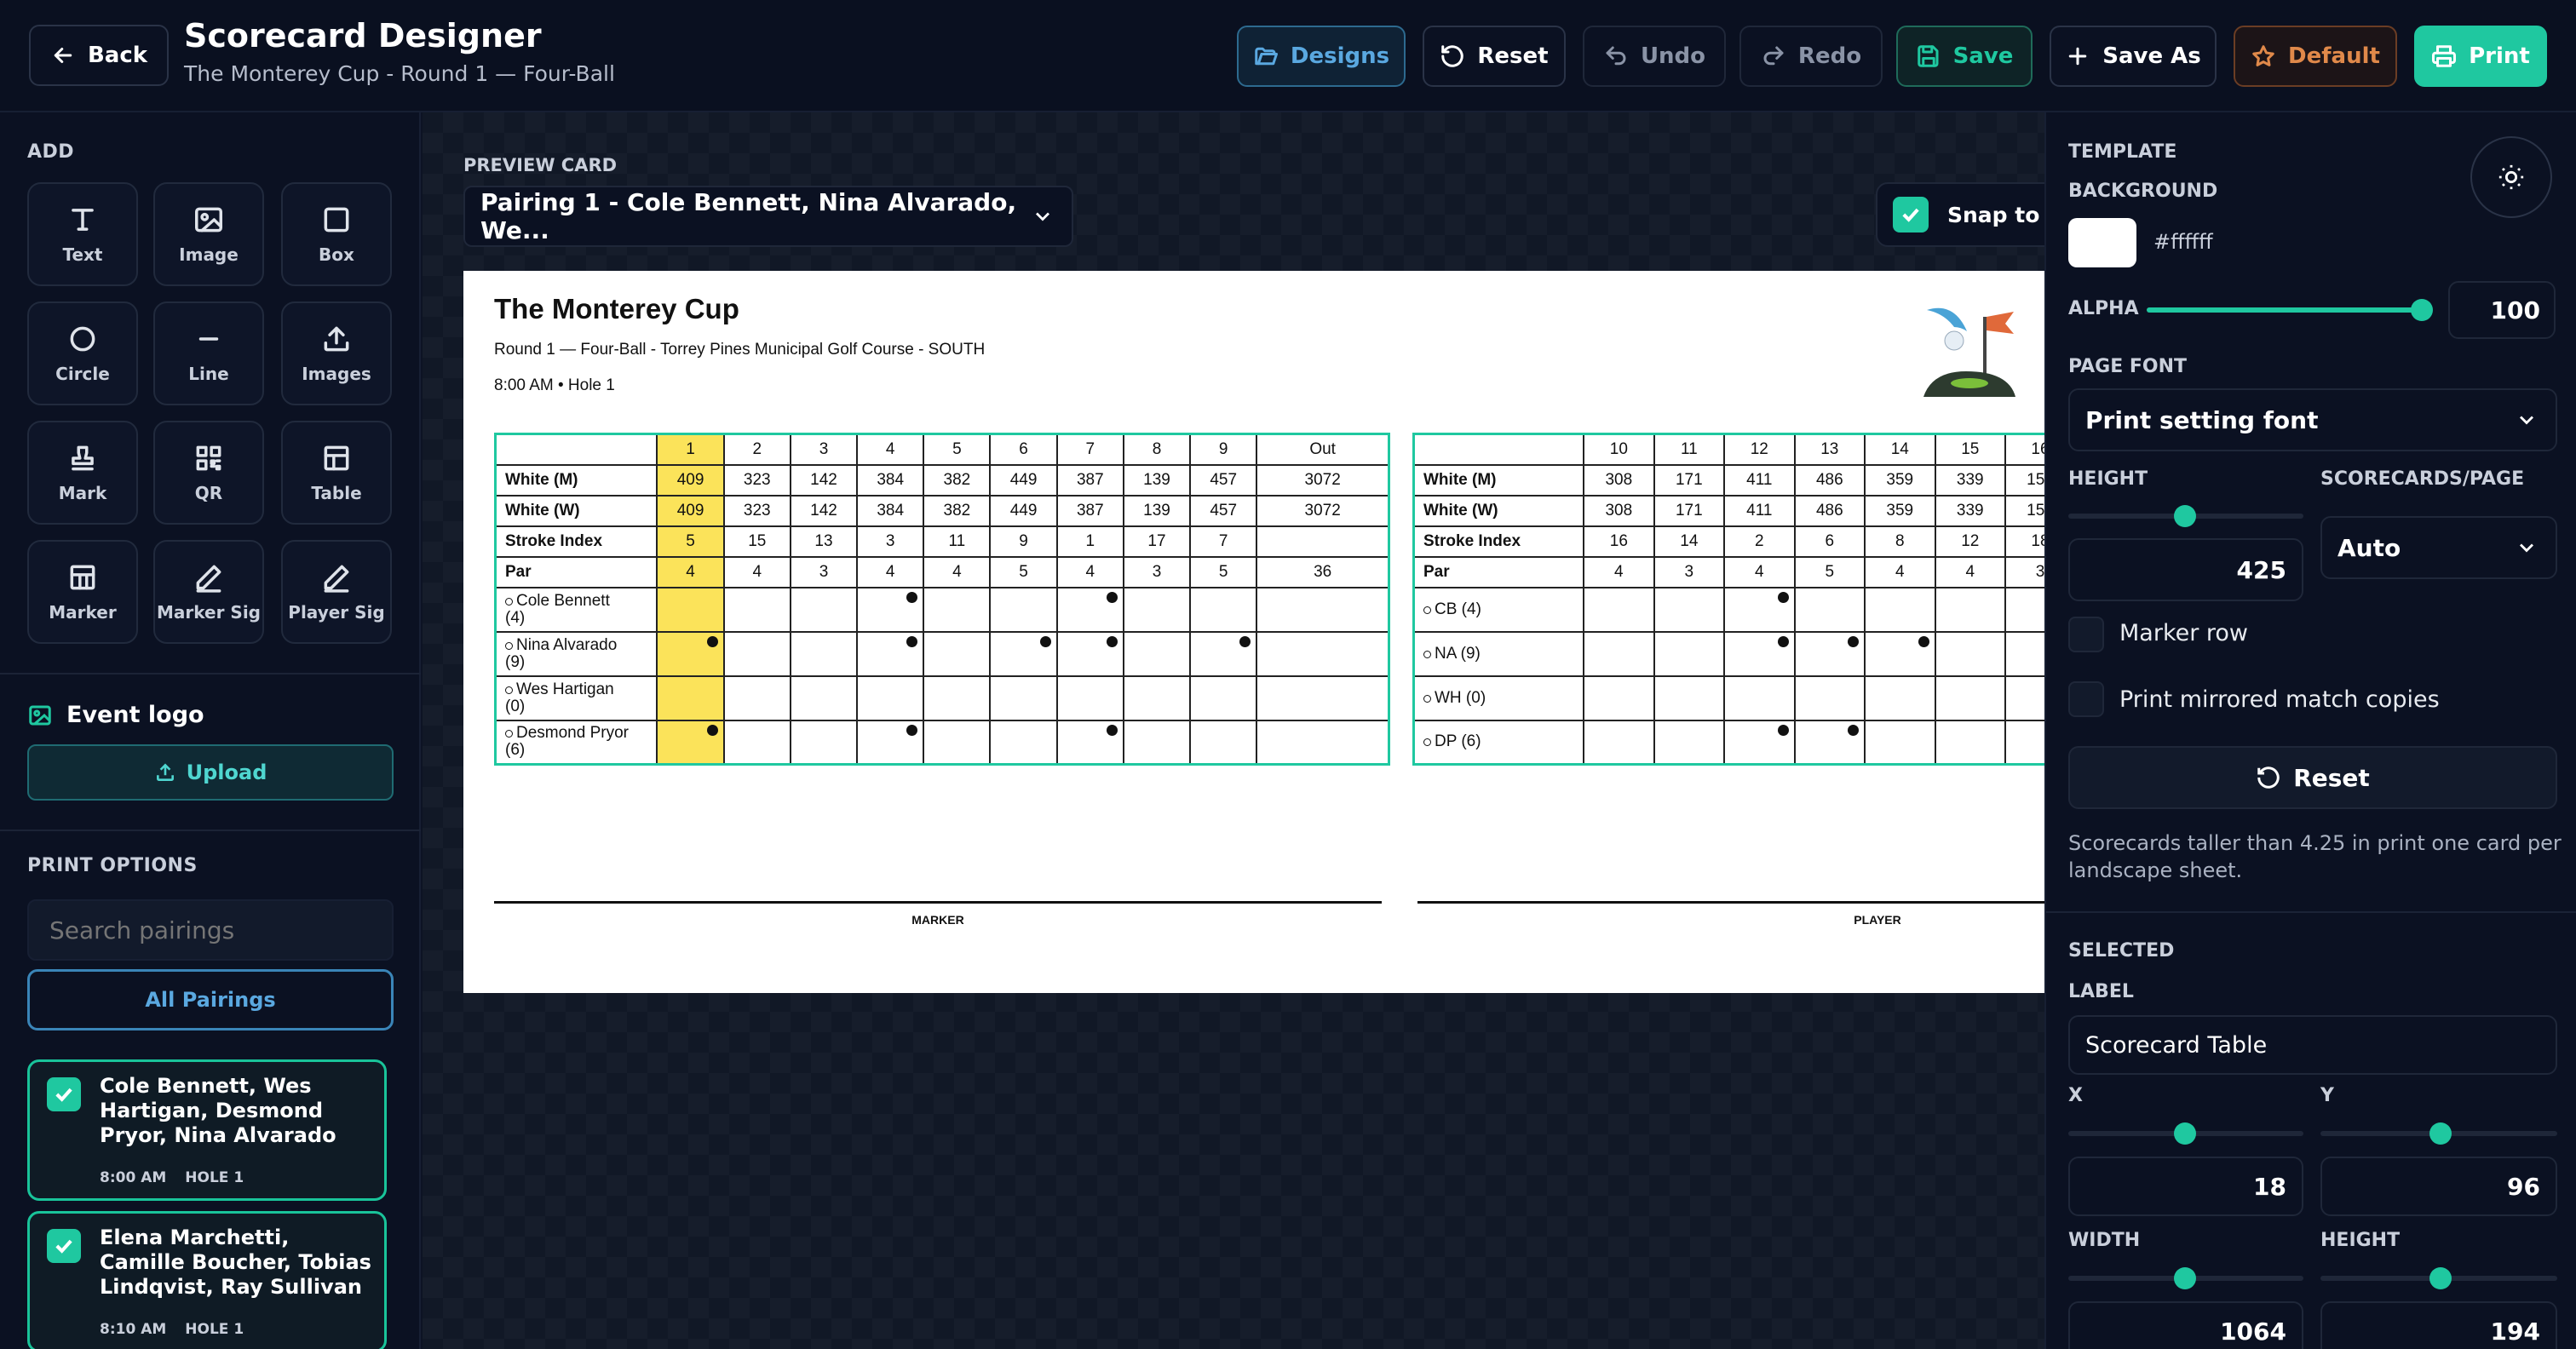  Describe the element at coordinates (2312, 420) in the screenshot. I see `page-font-select: Print setting font` at that location.